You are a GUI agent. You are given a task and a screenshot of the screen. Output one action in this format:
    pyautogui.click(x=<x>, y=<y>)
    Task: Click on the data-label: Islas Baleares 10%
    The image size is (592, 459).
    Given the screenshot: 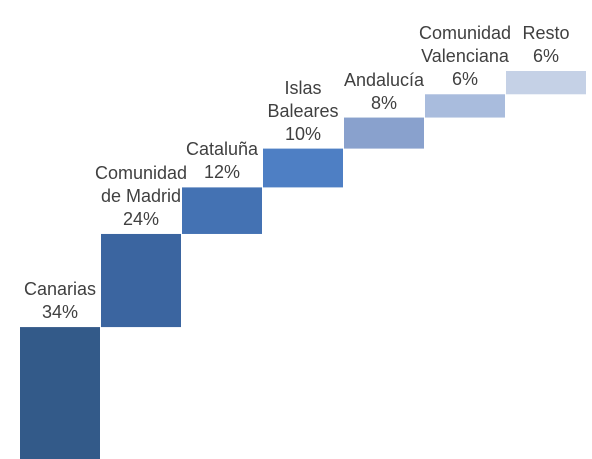 What is the action you would take?
    pyautogui.click(x=303, y=111)
    